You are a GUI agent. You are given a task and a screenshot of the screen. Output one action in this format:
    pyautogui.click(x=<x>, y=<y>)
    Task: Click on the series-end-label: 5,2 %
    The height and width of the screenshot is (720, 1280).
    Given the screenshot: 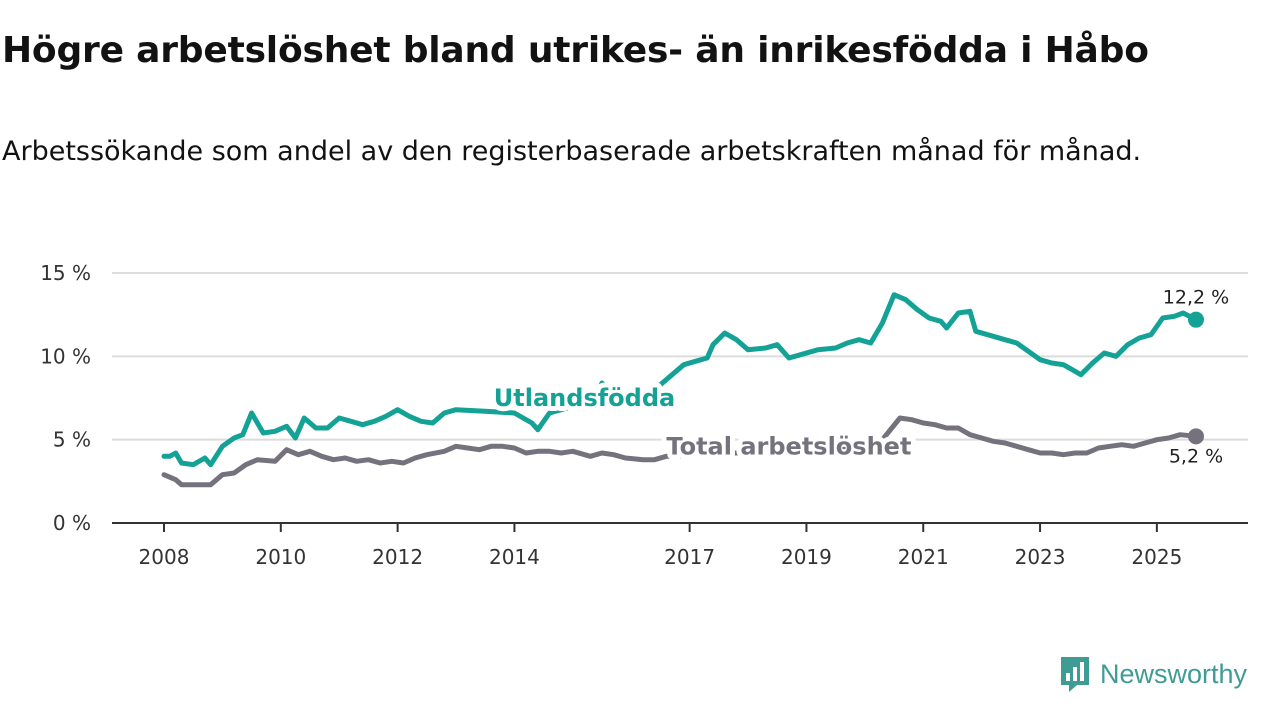 What is the action you would take?
    pyautogui.click(x=1196, y=456)
    